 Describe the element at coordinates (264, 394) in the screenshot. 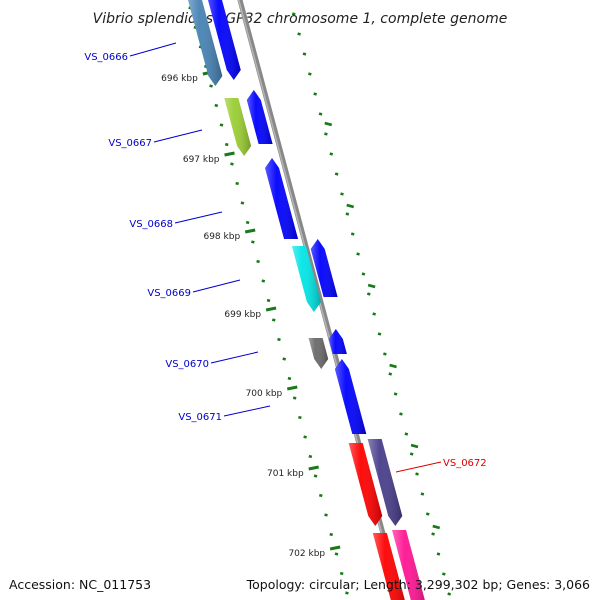

I see `kbp-tick-label: 700 kbp` at that location.